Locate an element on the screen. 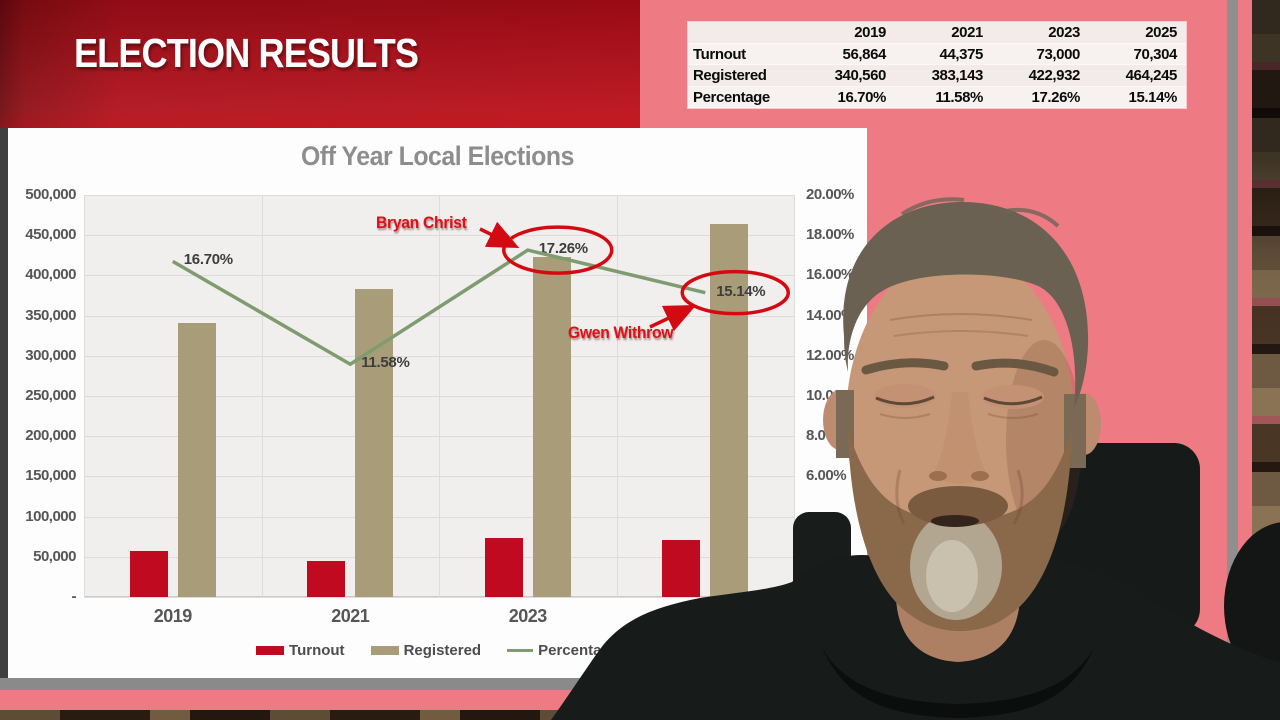 The width and height of the screenshot is (1280, 720). y-axis-tick-left: 450,000 is located at coordinates (50, 235).